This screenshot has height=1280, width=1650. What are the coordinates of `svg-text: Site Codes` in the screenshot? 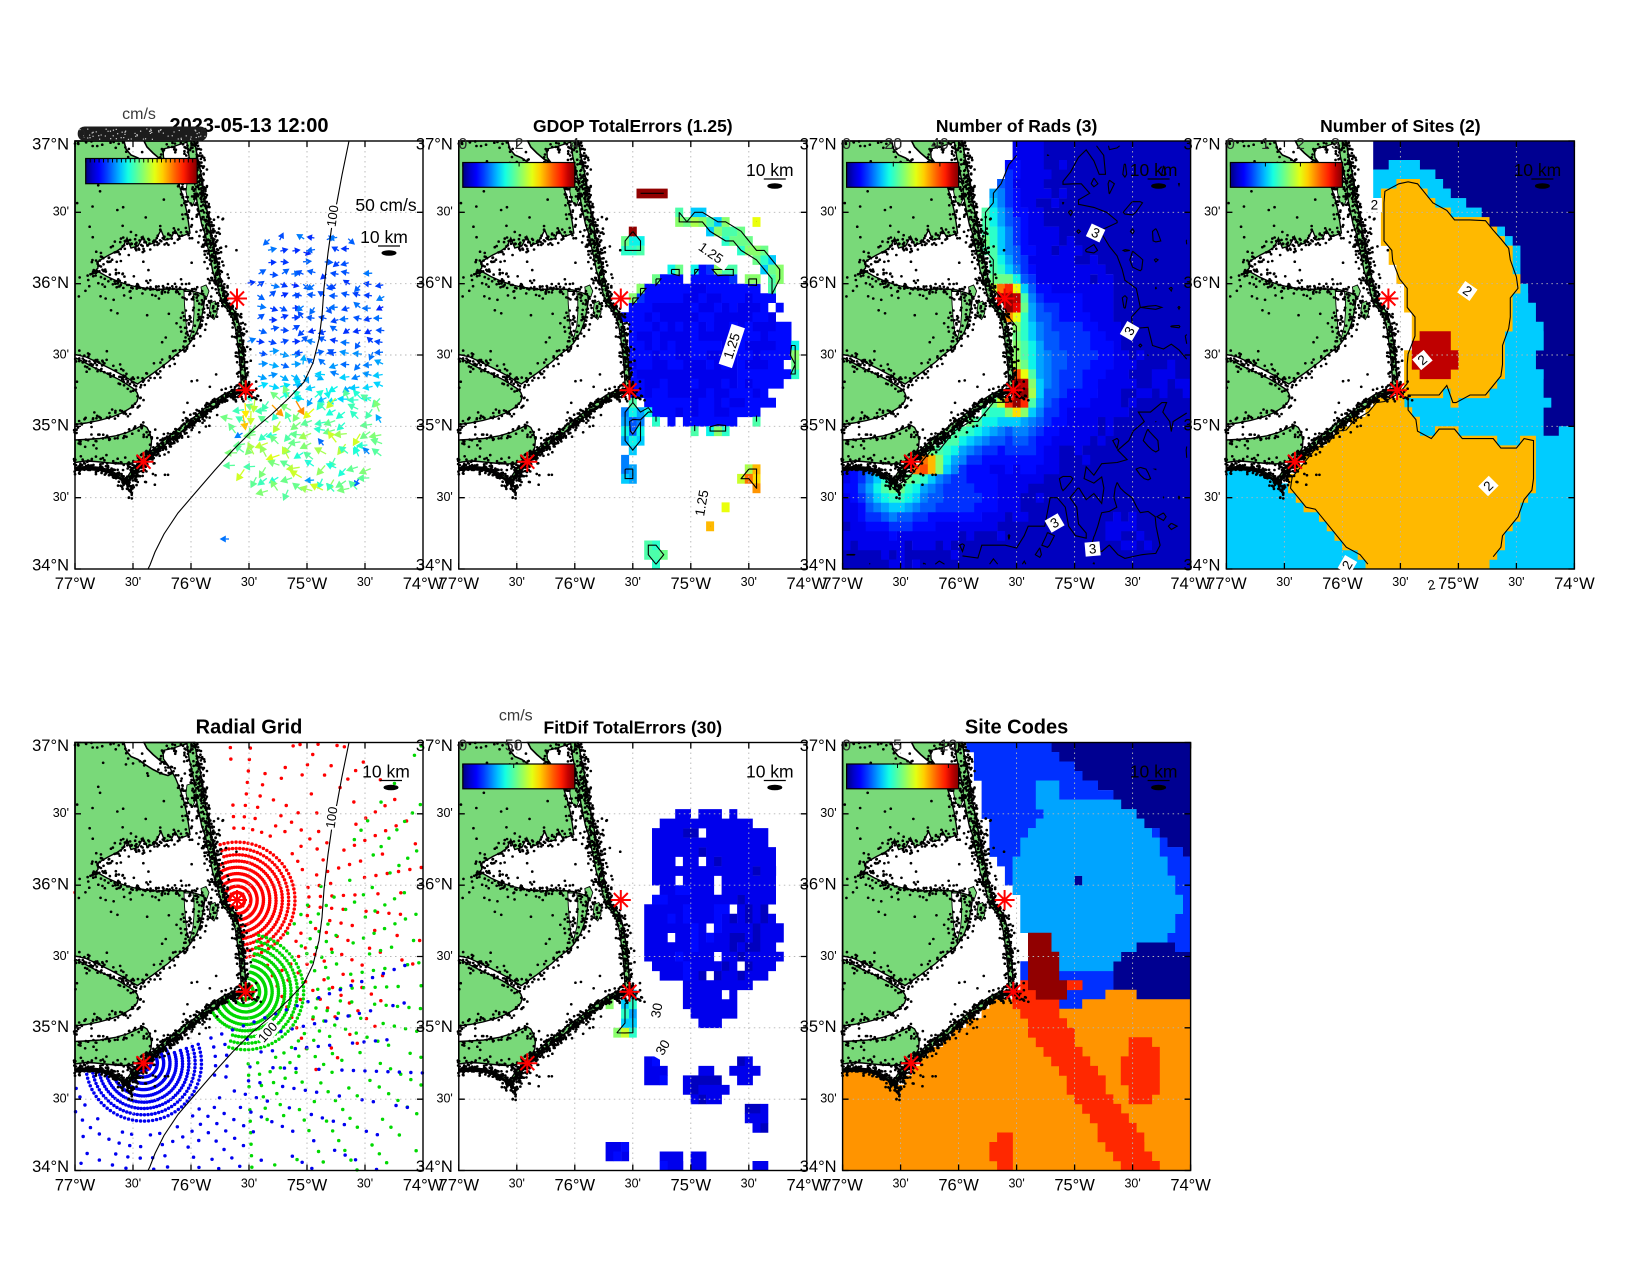 It's located at (1016, 728).